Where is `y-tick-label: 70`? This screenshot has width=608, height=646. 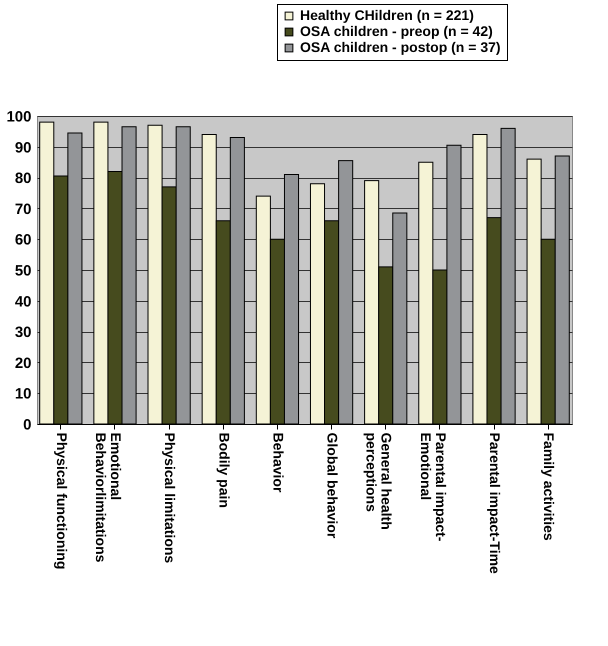 y-tick-label: 70 is located at coordinates (23, 209).